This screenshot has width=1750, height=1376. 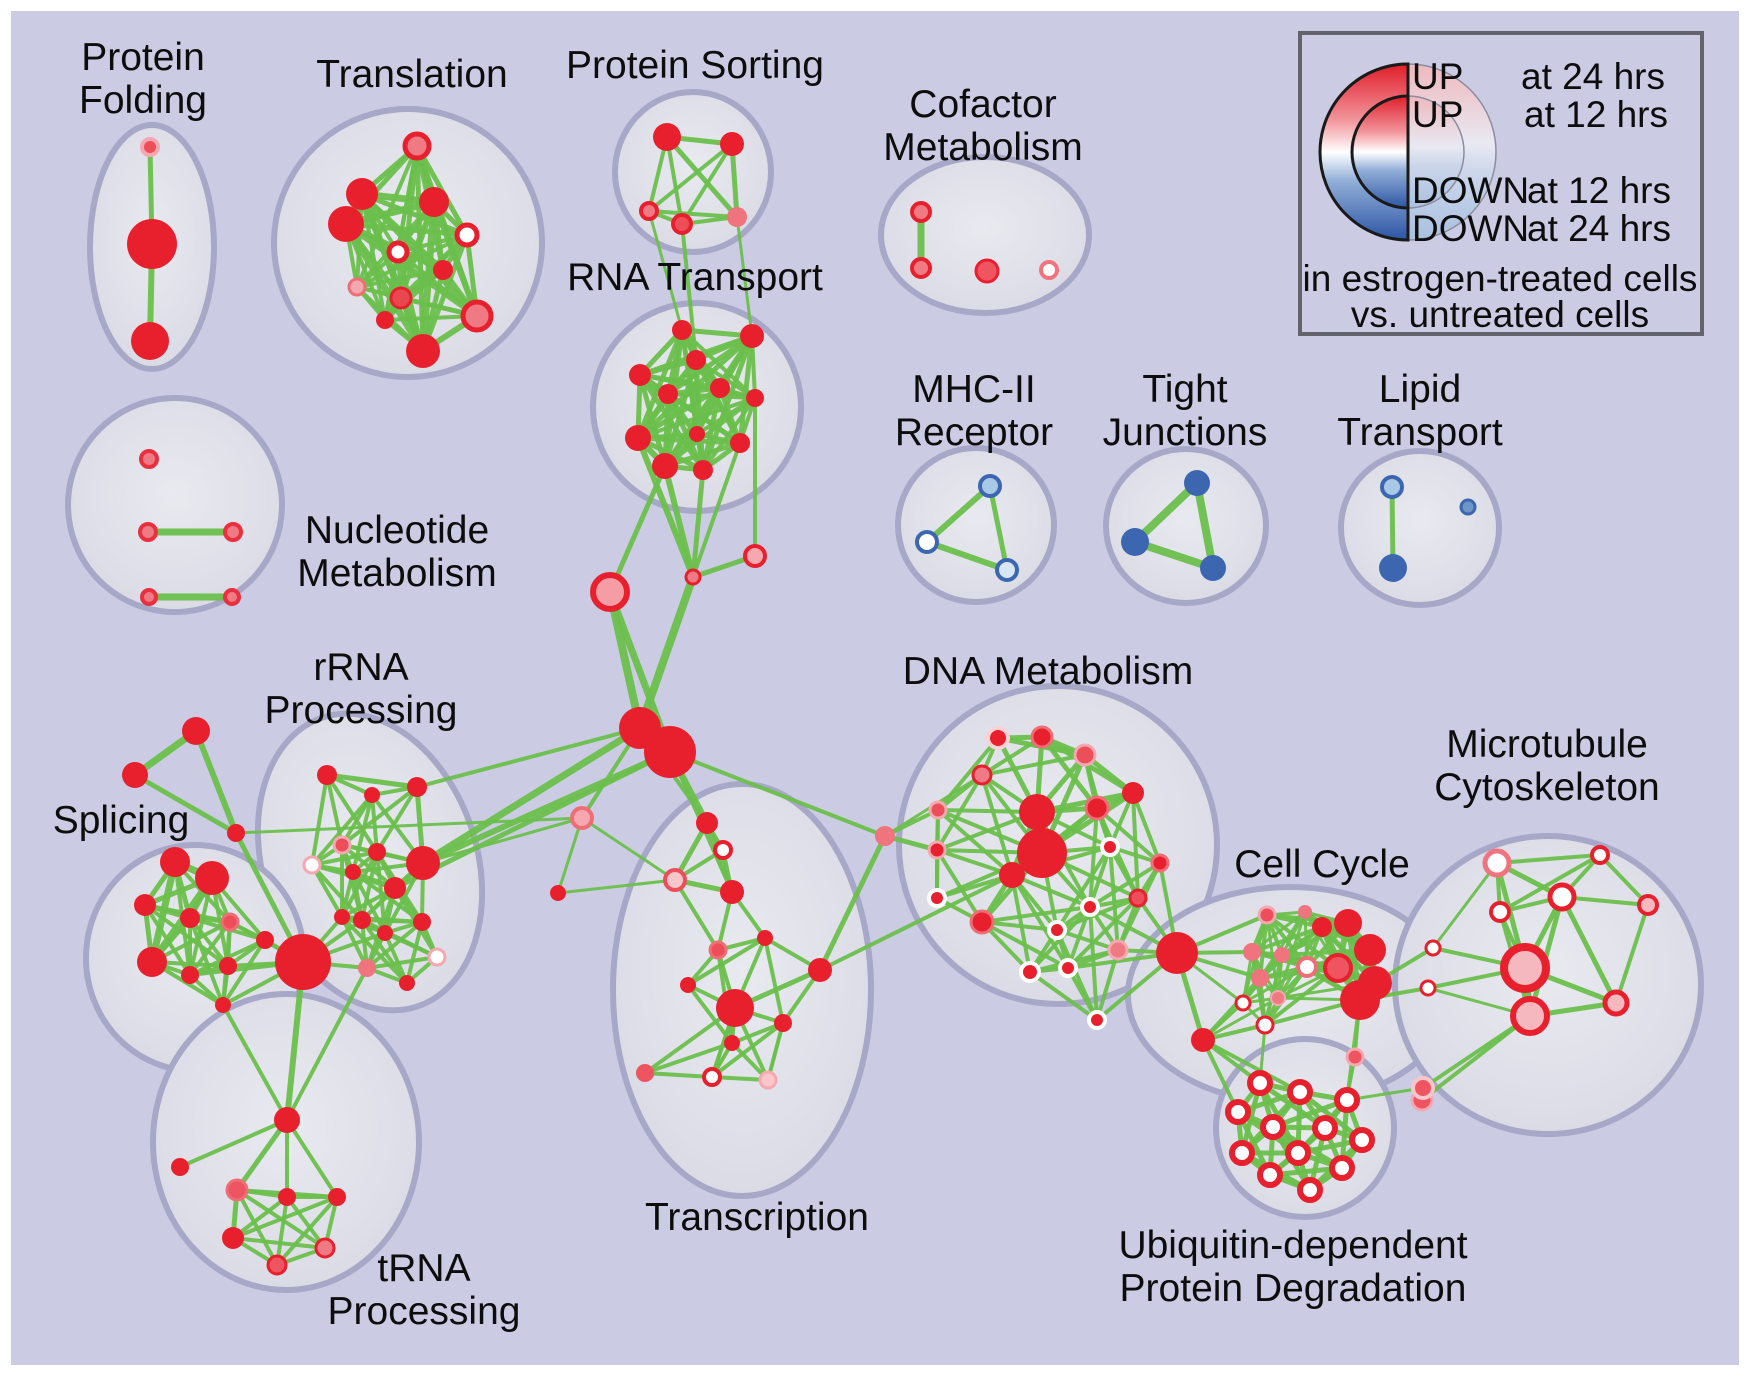 What do you see at coordinates (1265, 1025) in the screenshot?
I see `node-cc14` at bounding box center [1265, 1025].